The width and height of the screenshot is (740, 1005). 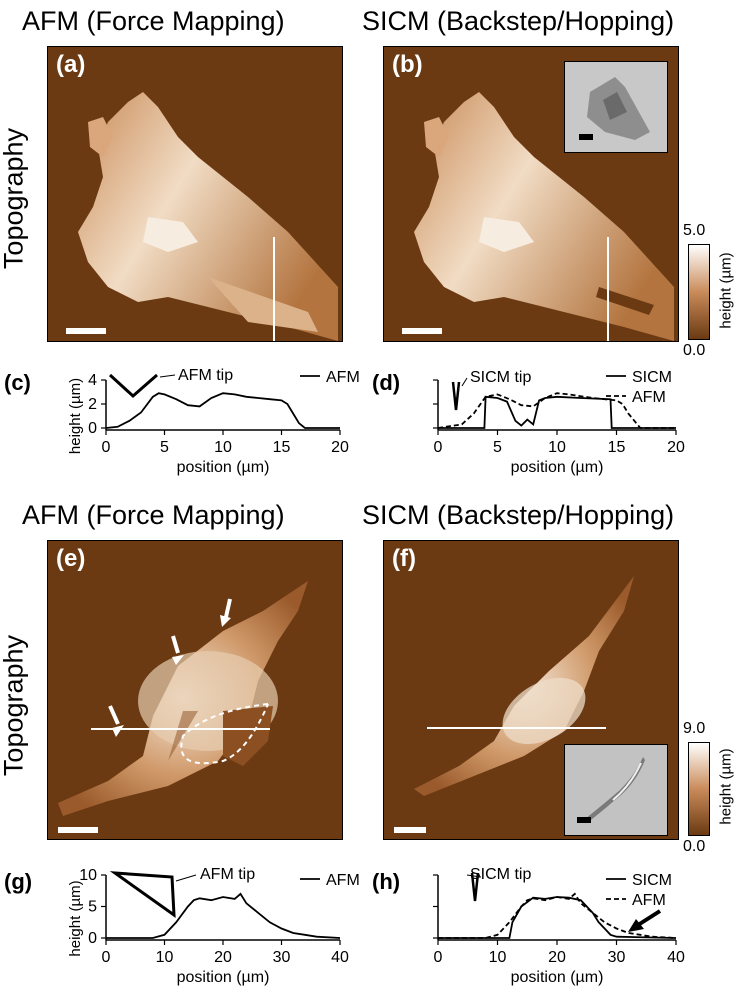 I want to click on plot-h-arrow-icon, so click(x=645, y=920).